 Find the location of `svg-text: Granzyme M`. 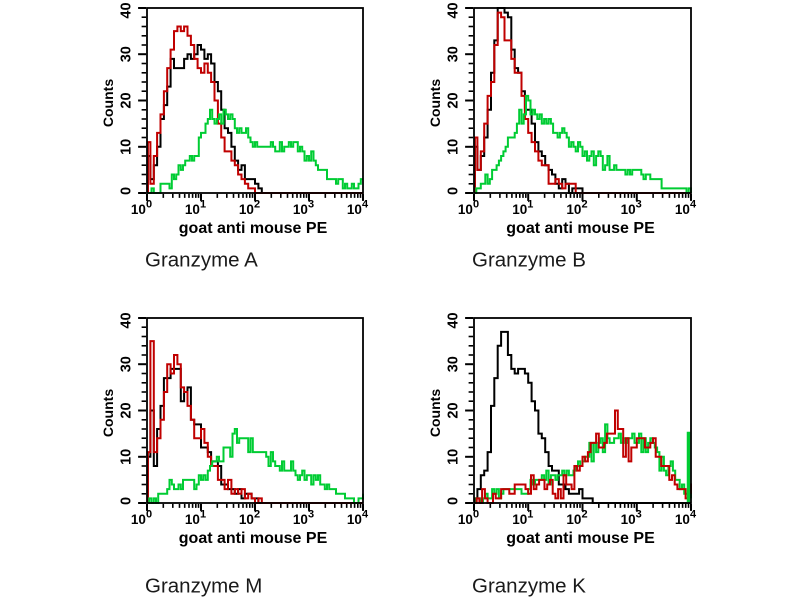

svg-text: Granzyme M is located at coordinates (203, 586).